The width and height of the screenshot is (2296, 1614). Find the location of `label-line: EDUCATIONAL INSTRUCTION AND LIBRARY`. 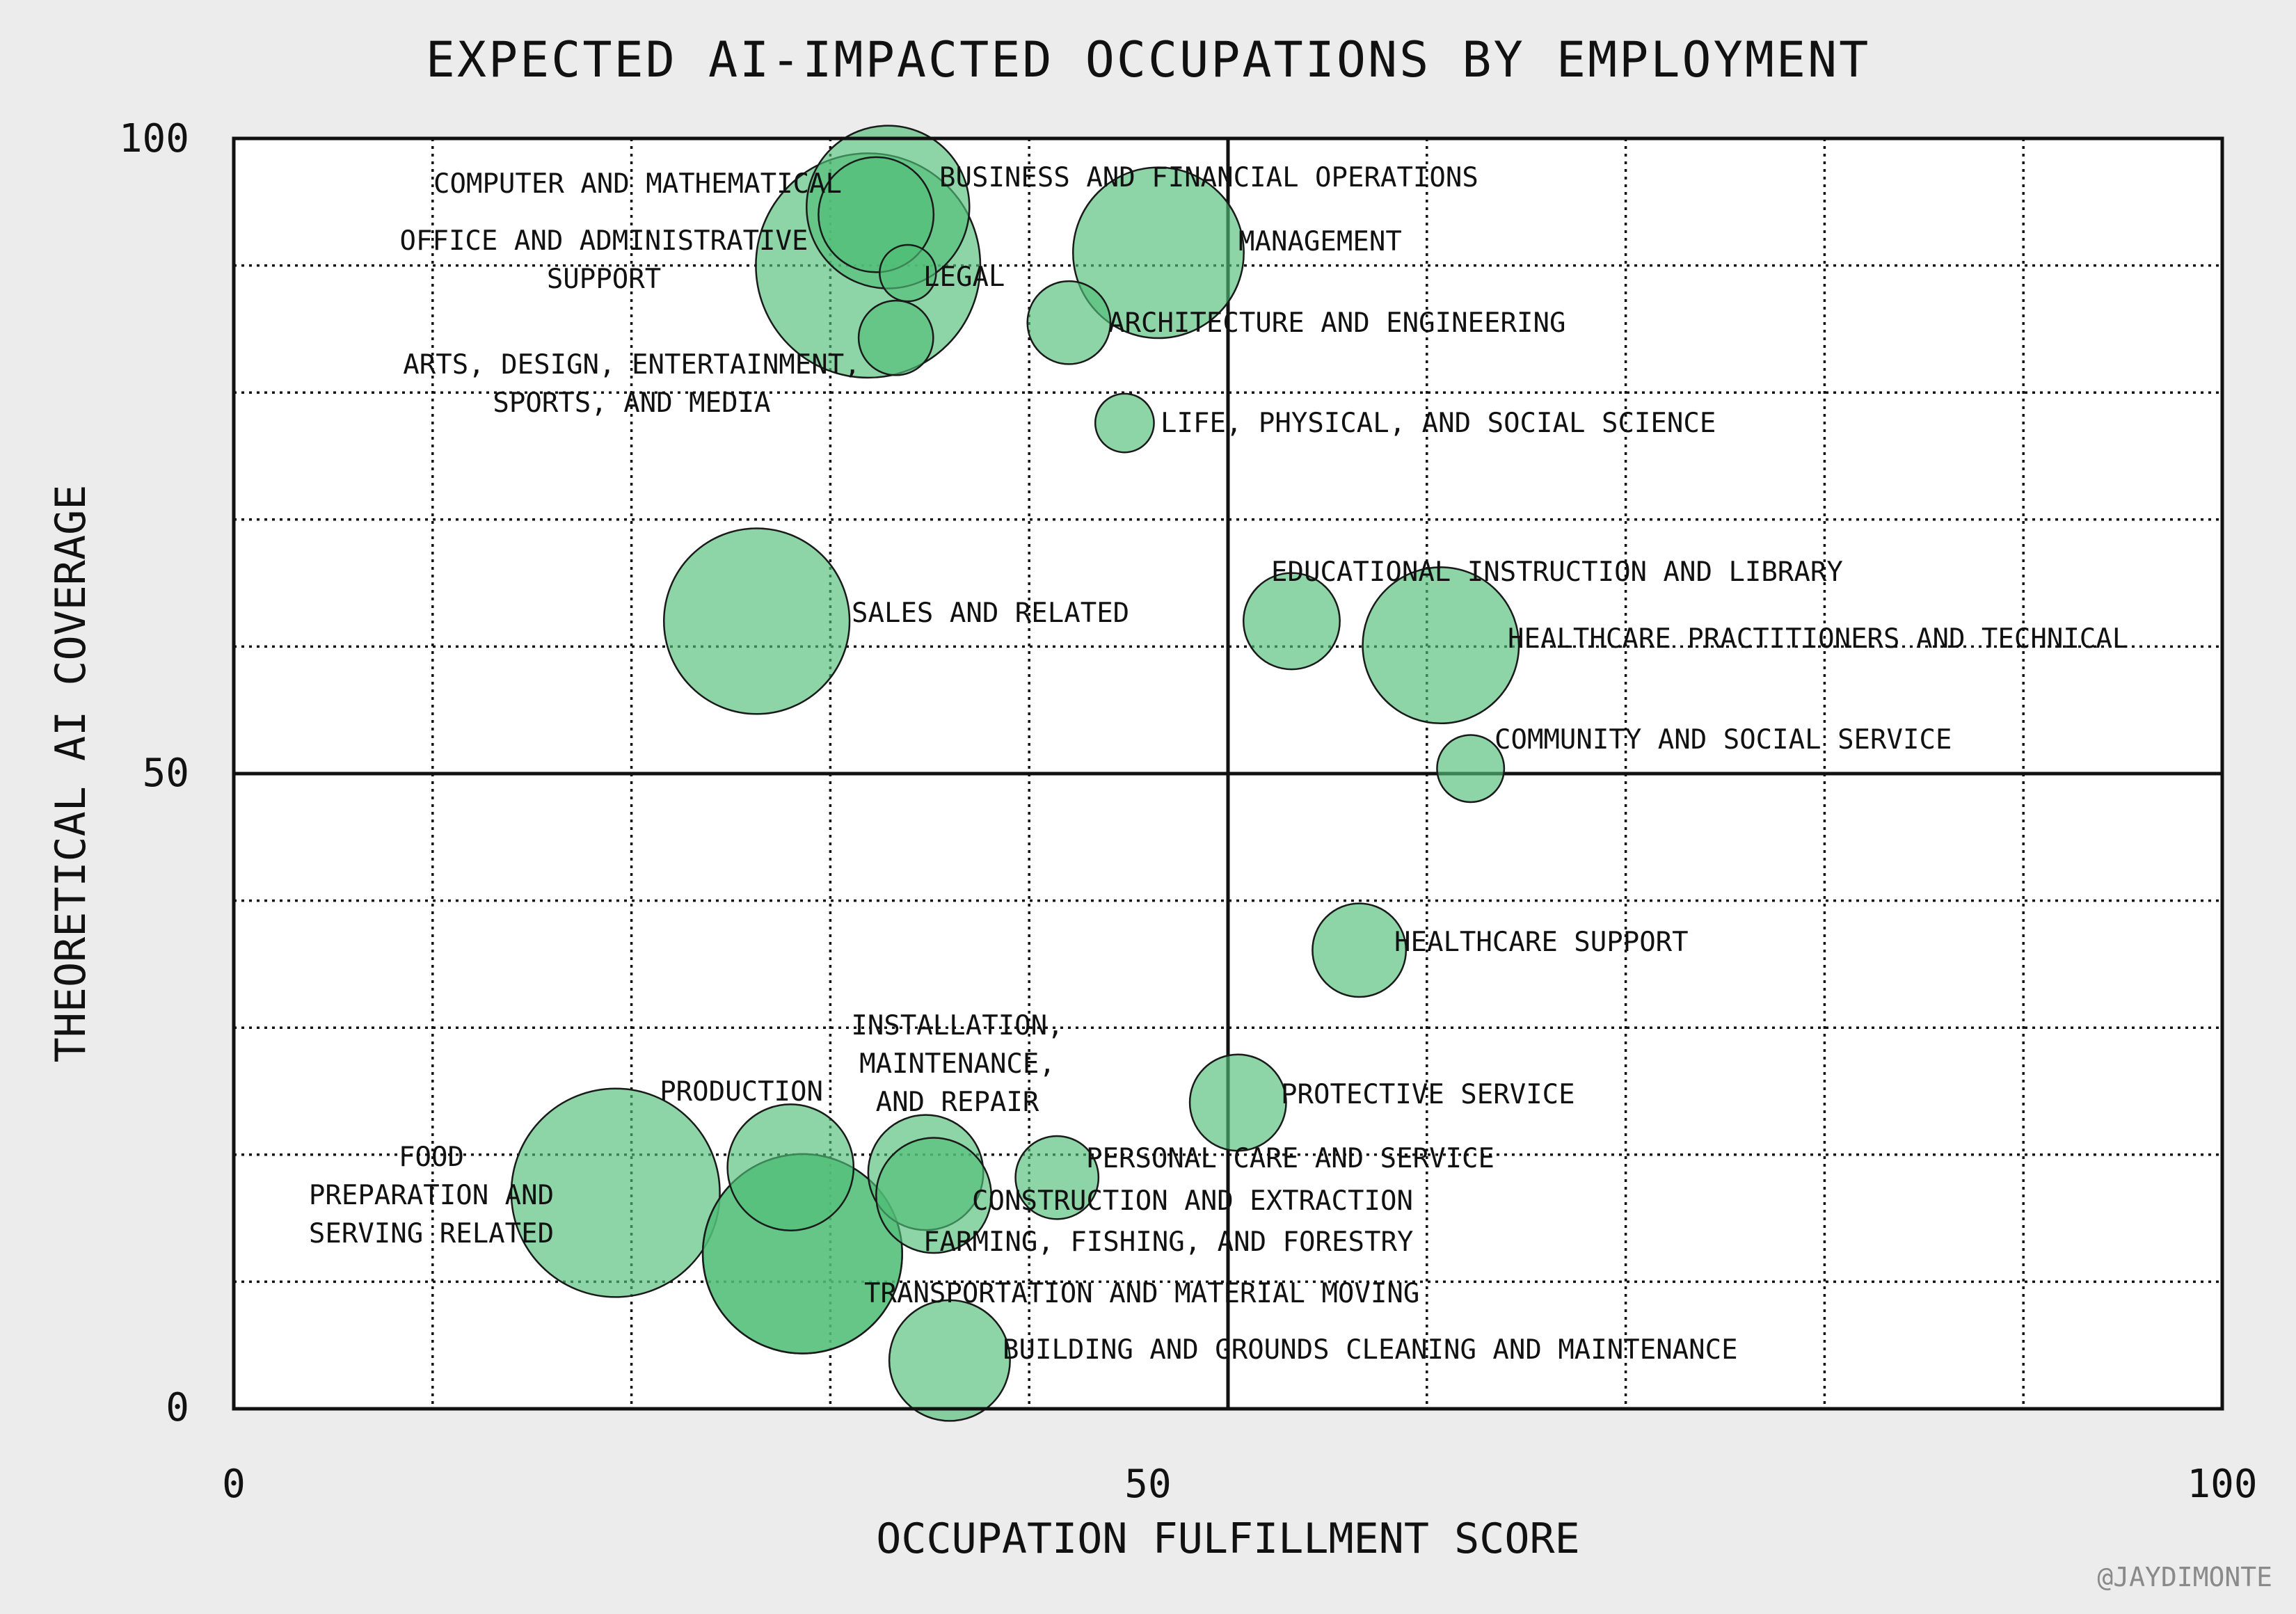

label-line: EDUCATIONAL INSTRUCTION AND LIBRARY is located at coordinates (1557, 572).